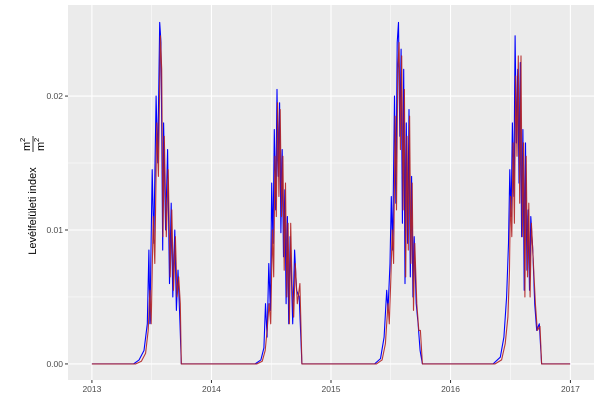 This screenshot has height=405, width=600. What do you see at coordinates (211, 389) in the screenshot?
I see `x-tick-label: 2014` at bounding box center [211, 389].